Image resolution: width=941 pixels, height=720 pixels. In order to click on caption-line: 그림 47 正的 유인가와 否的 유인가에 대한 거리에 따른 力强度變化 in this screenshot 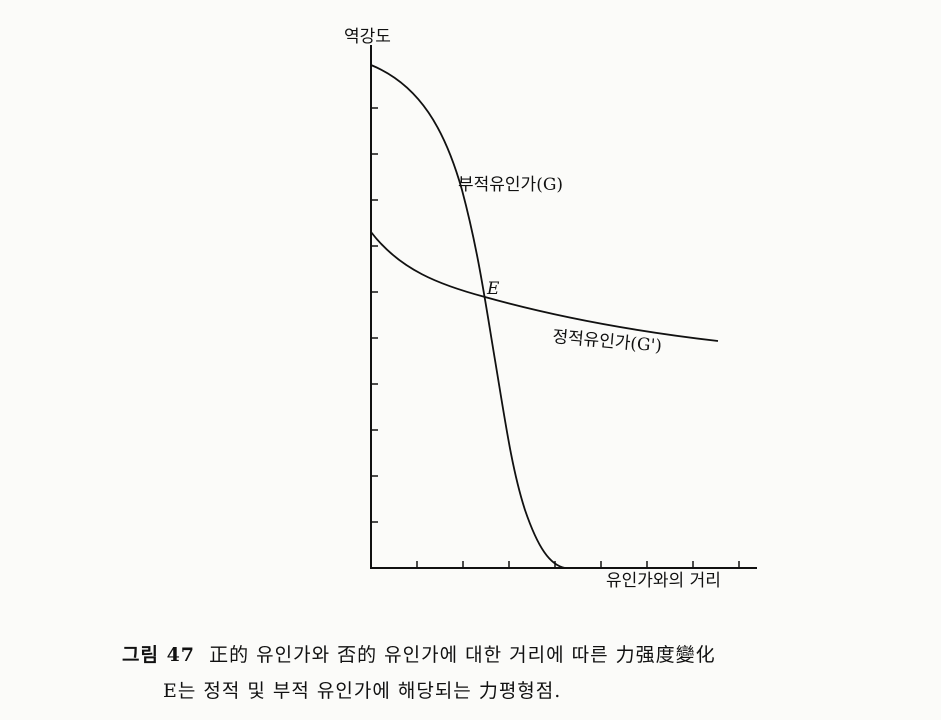, I will do `click(419, 653)`.